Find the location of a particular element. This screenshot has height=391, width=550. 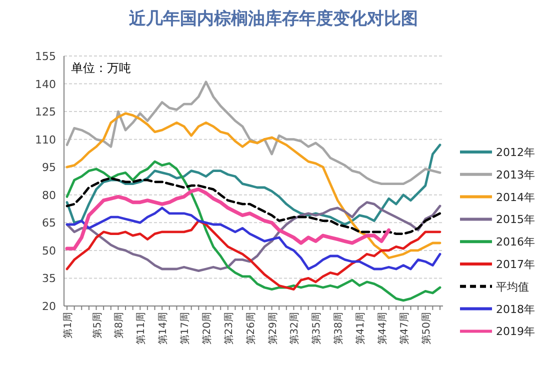

annotation: 单位：万吨 is located at coordinates (101, 68).